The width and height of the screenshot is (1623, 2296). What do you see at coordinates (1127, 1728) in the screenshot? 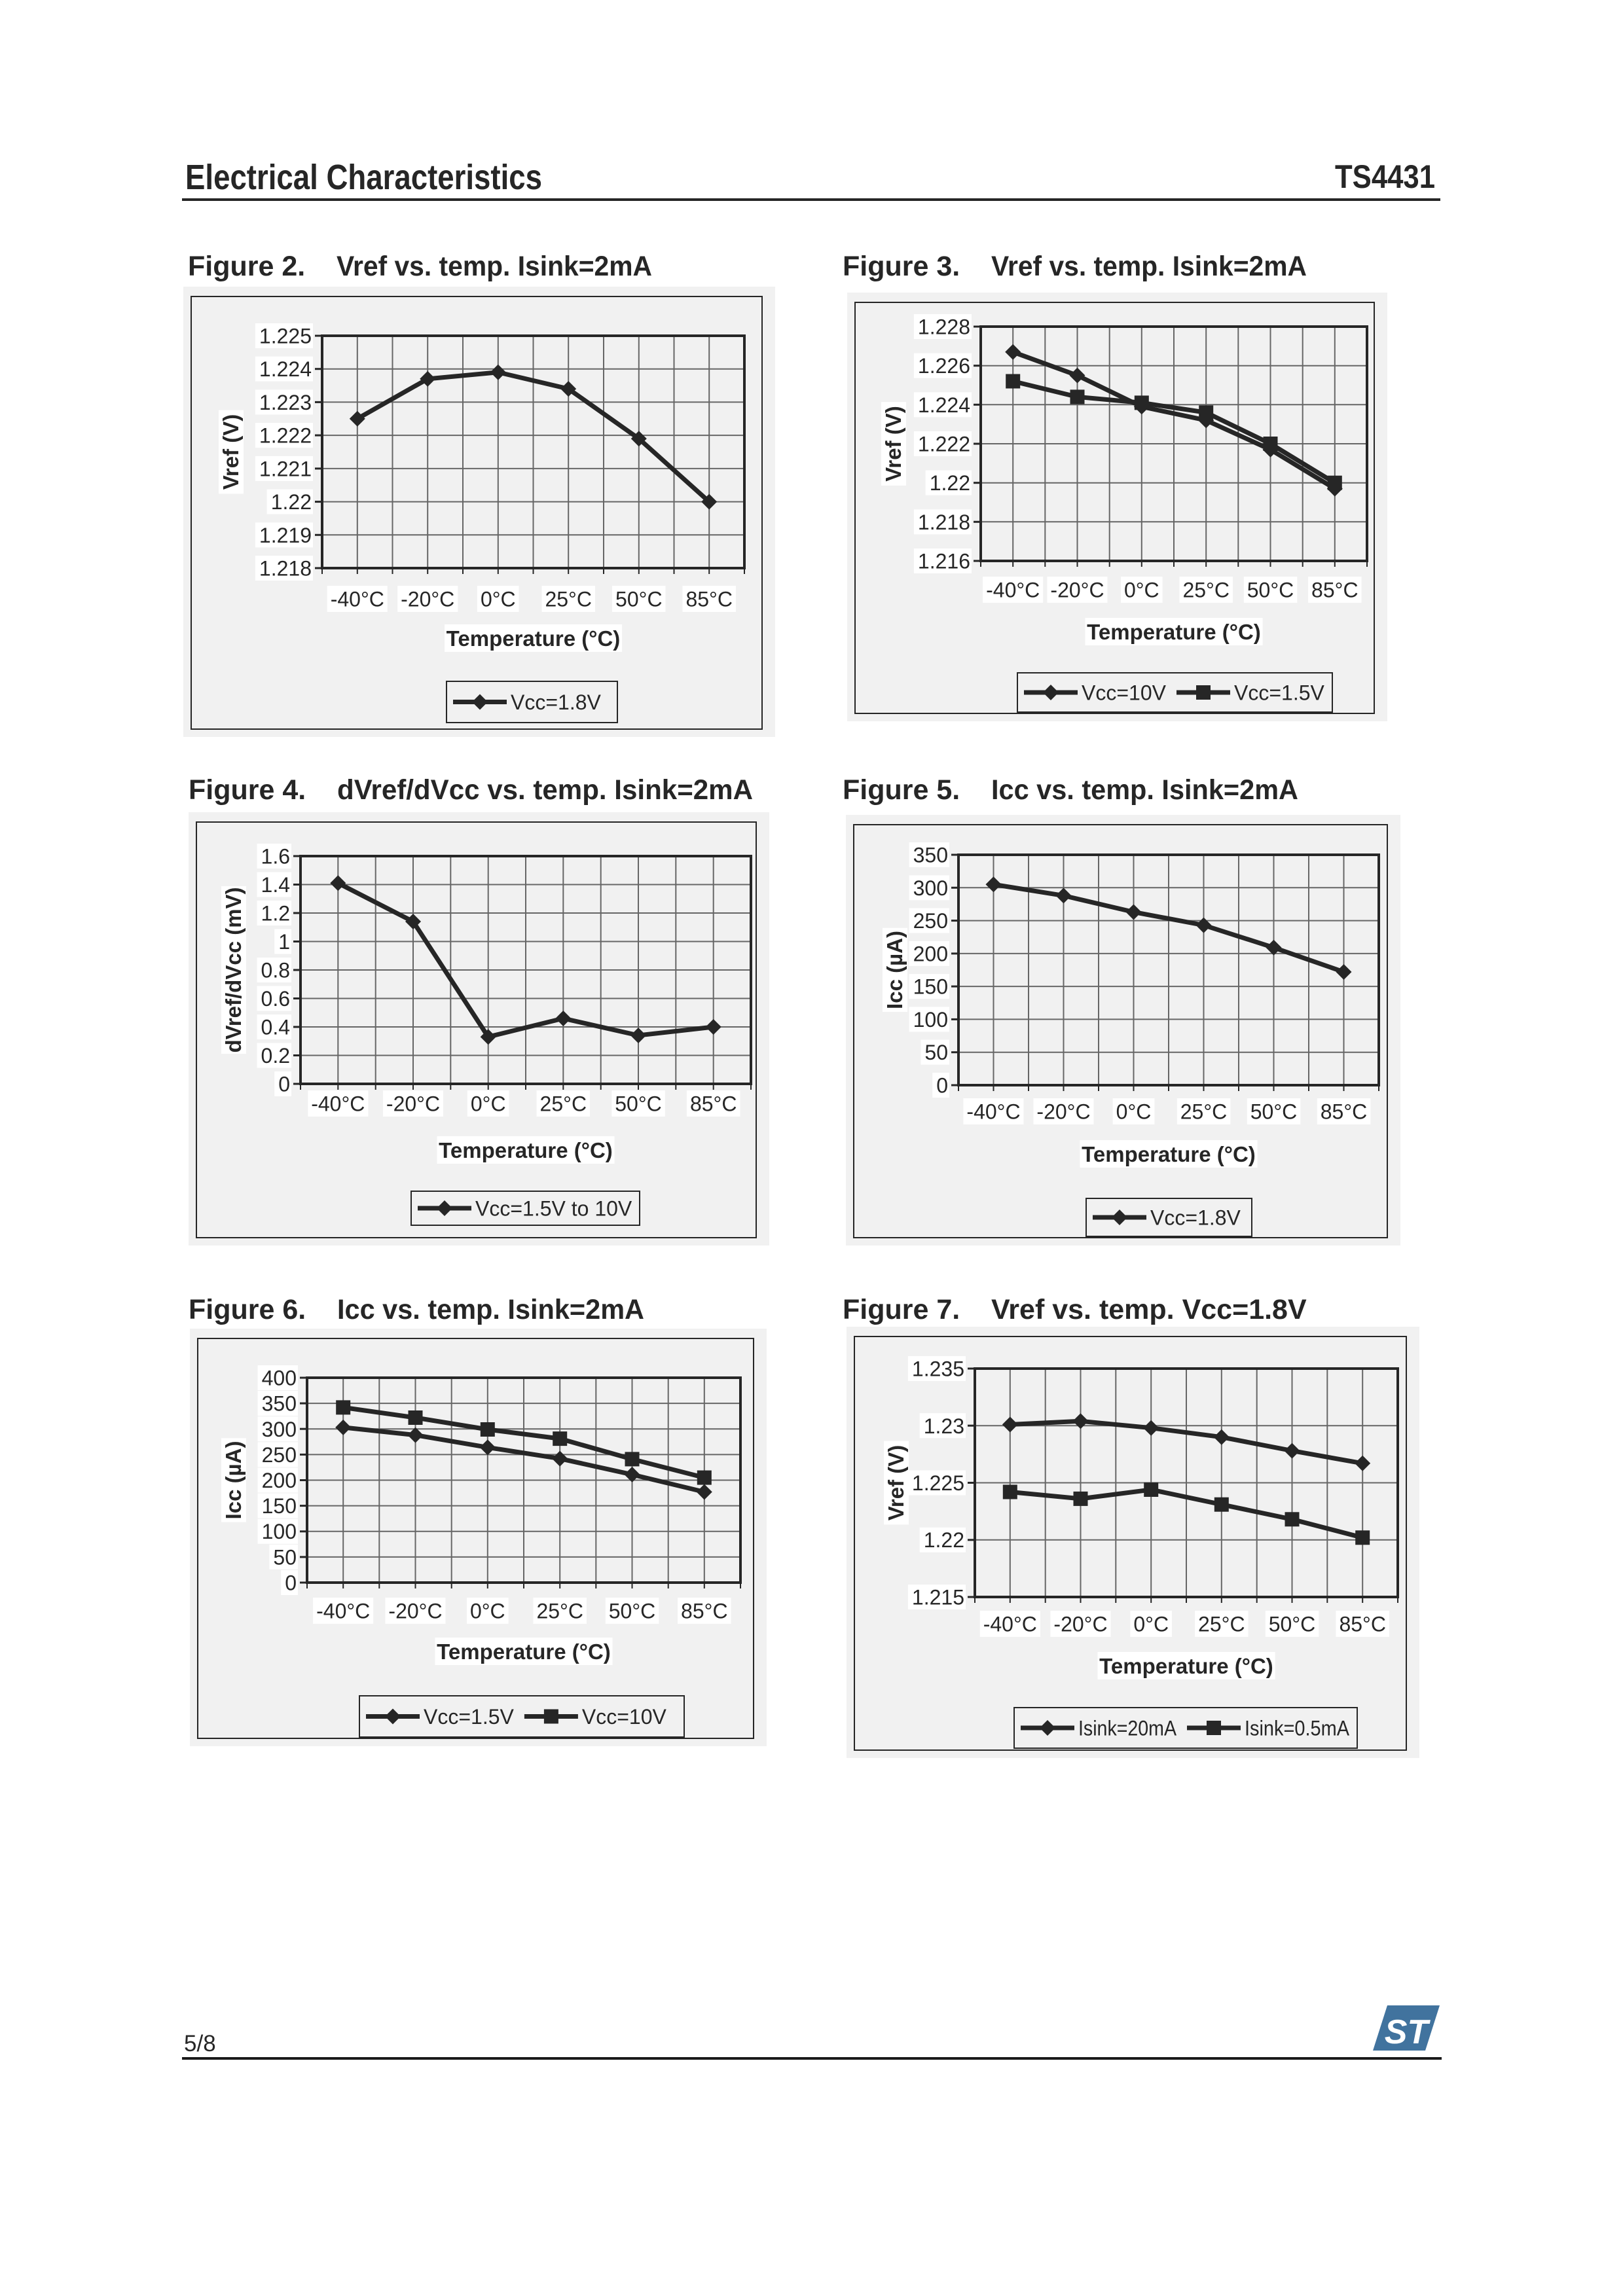
I see `svg-text: Isink=20mA` at bounding box center [1127, 1728].